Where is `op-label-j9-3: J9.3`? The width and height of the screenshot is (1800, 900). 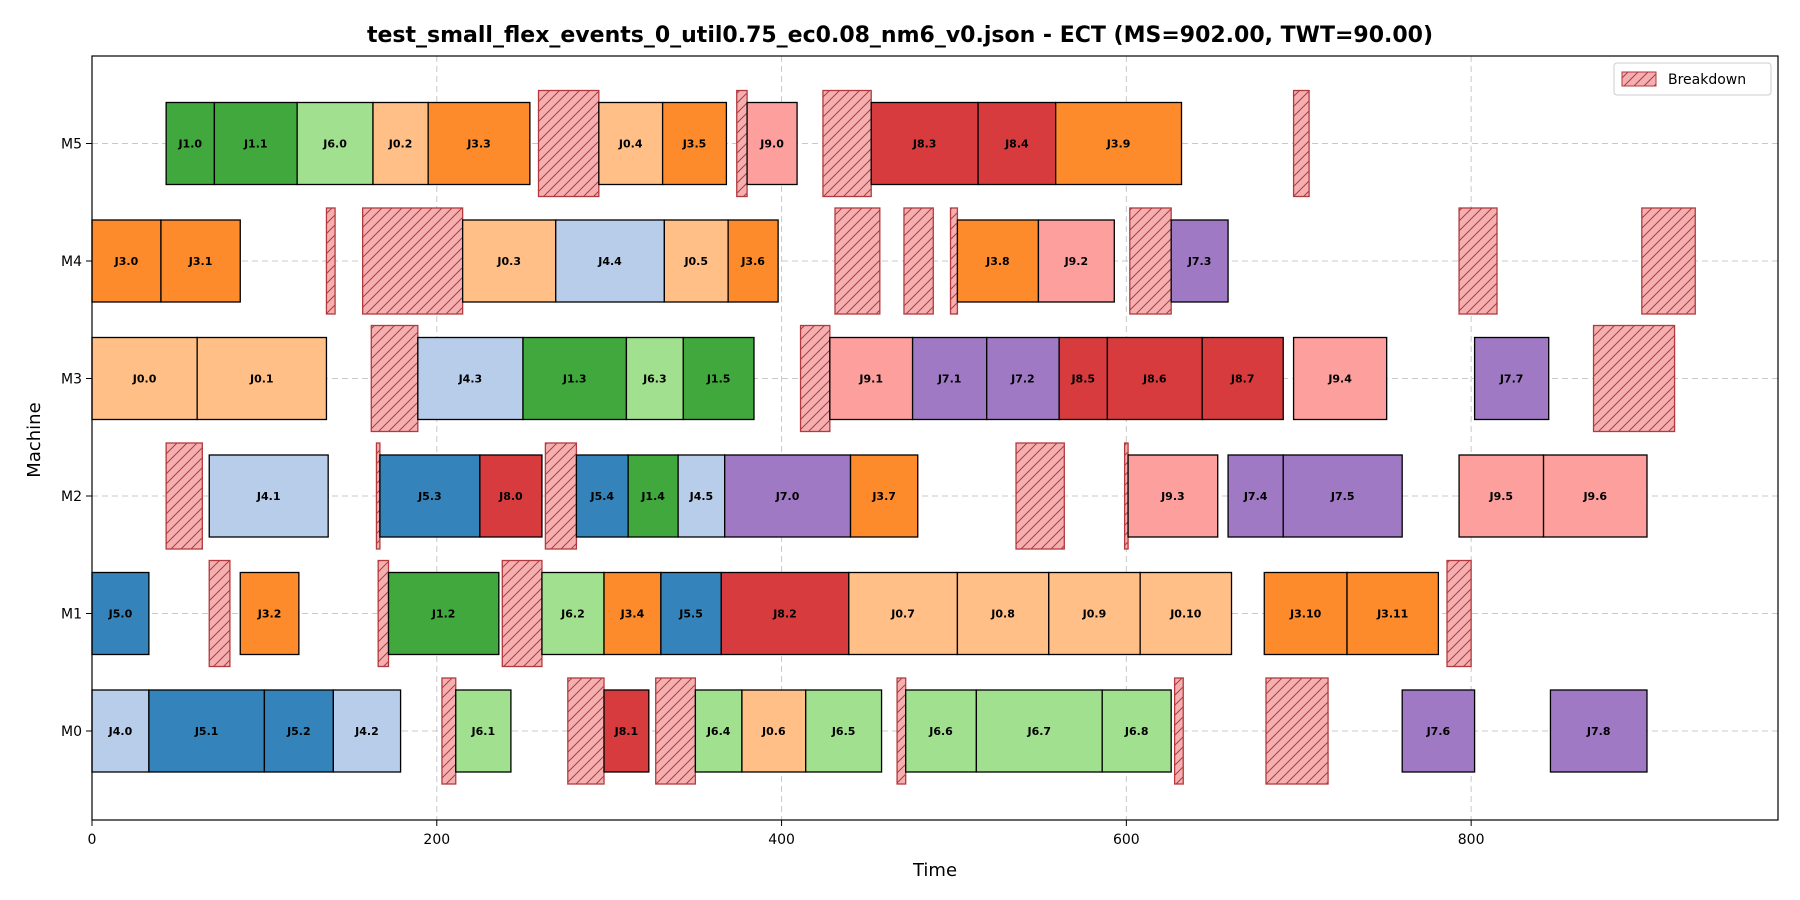
op-label-j9-3: J9.3 is located at coordinates (1172, 496).